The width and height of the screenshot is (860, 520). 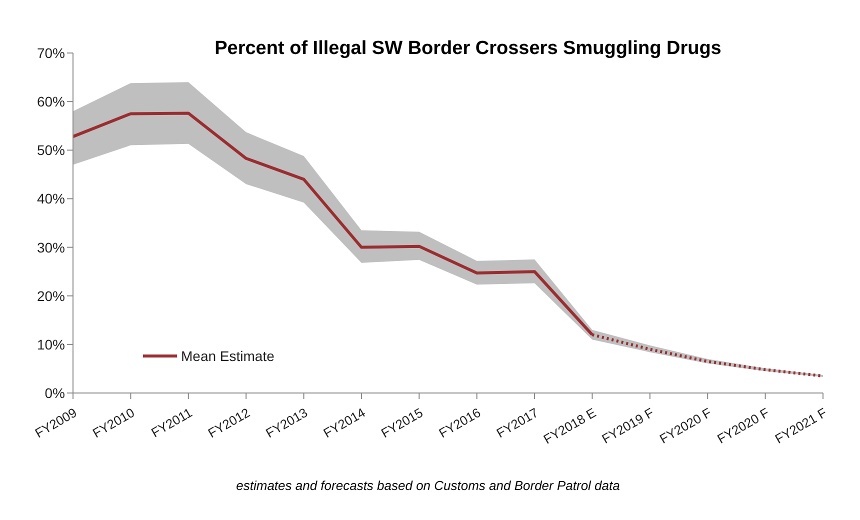 I want to click on y-tick-label: 10%, so click(x=50, y=344).